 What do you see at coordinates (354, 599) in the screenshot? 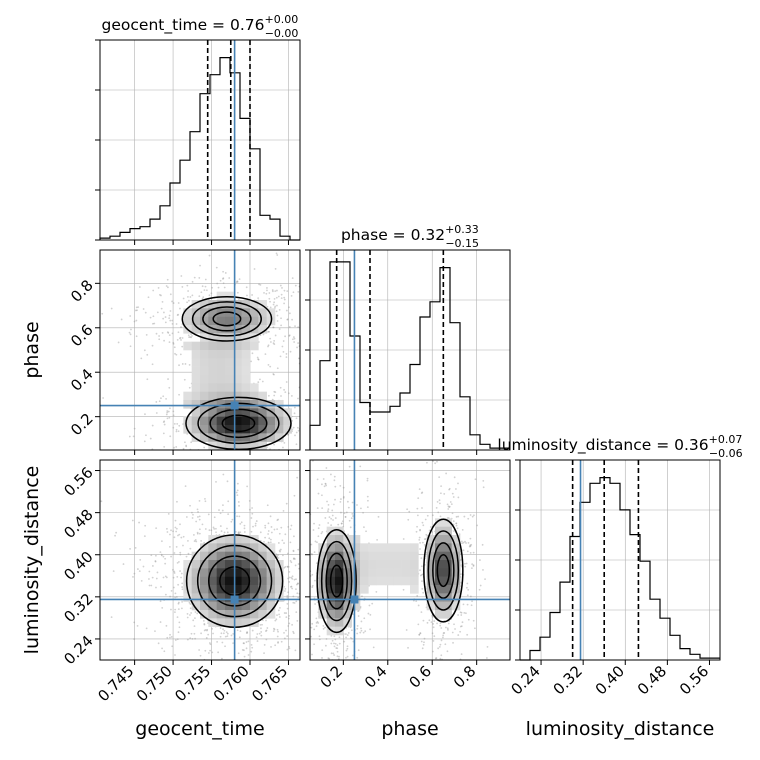
I see `truth-marker` at bounding box center [354, 599].